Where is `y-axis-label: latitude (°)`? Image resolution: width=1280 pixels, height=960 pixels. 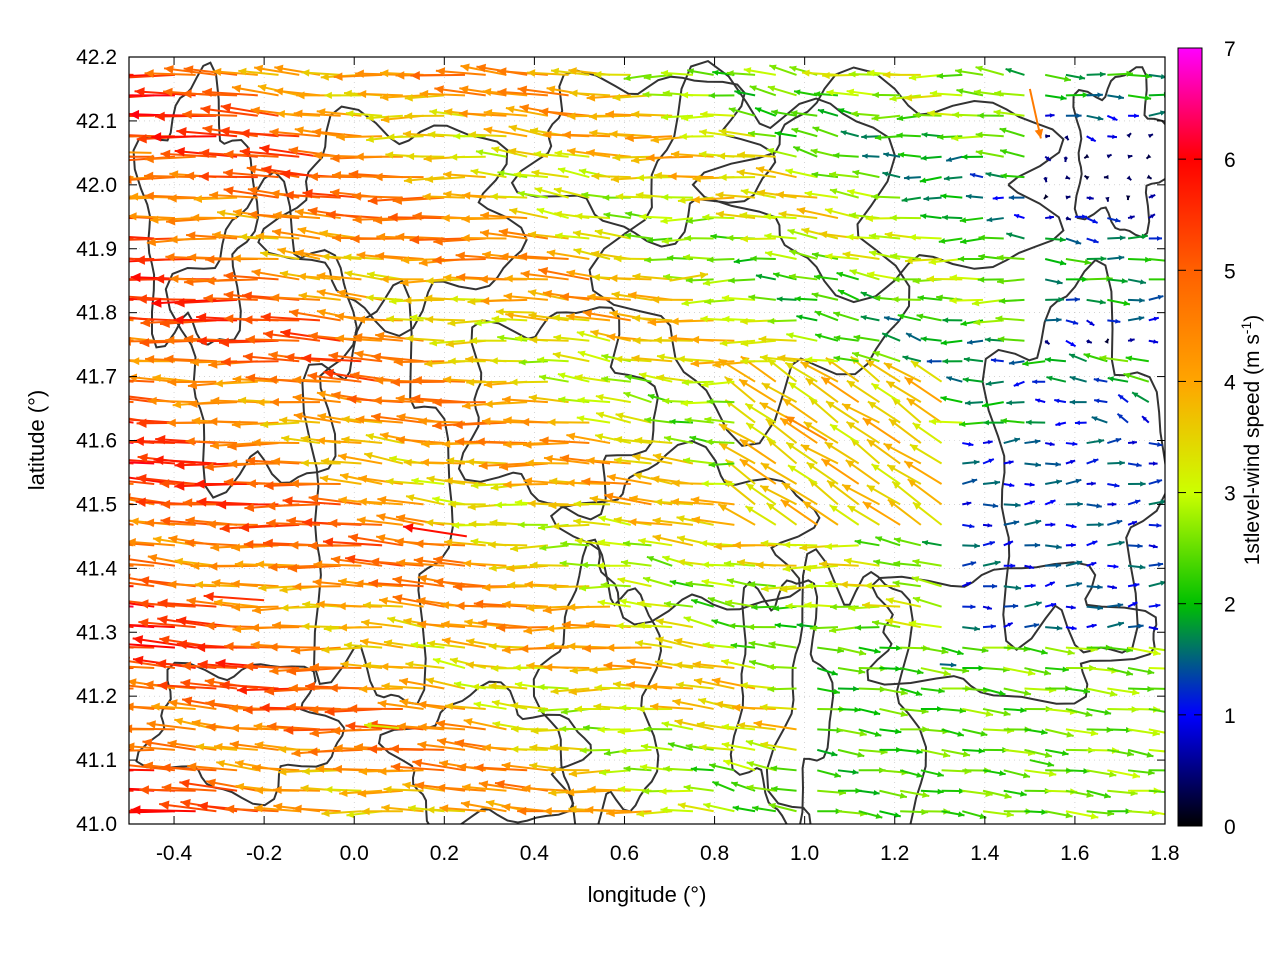 y-axis-label: latitude (°) is located at coordinates (36, 440).